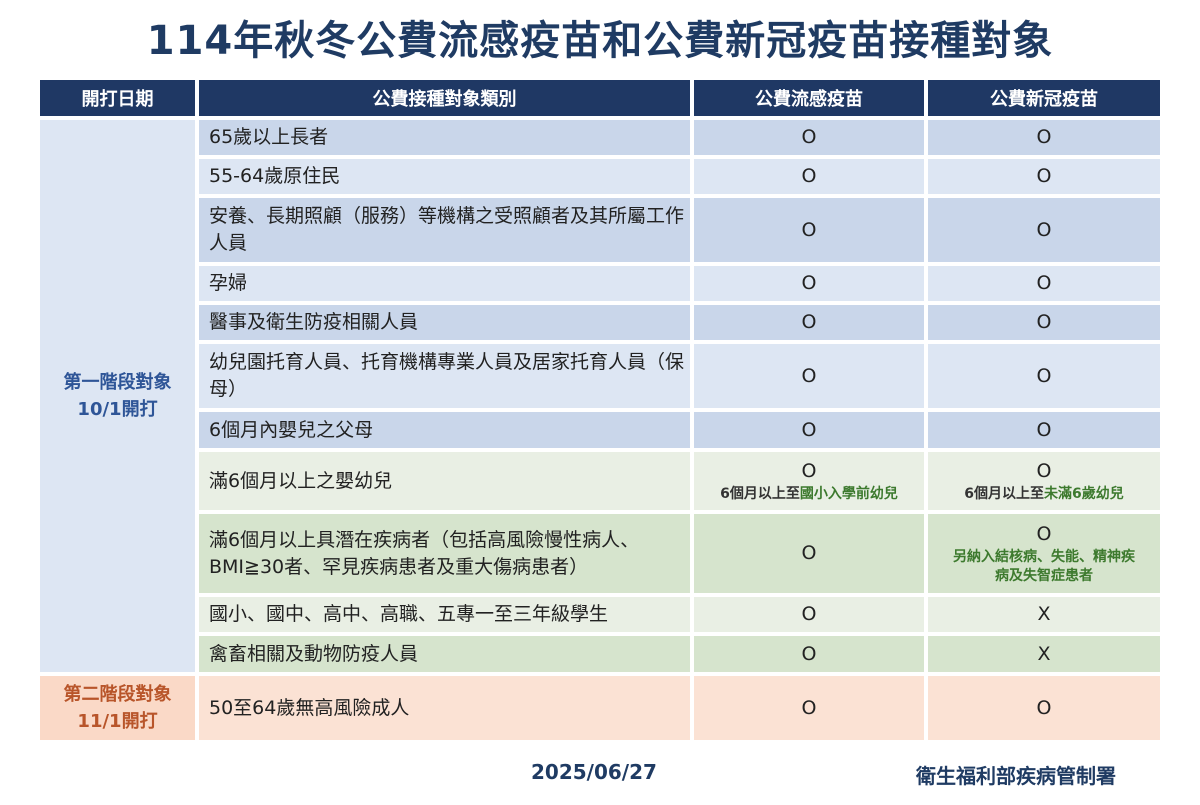 The height and width of the screenshot is (805, 1200). I want to click on category-cell: 安養、長期照顧（服務）等機構之受照顧者及其所屬工作人員, so click(444, 230).